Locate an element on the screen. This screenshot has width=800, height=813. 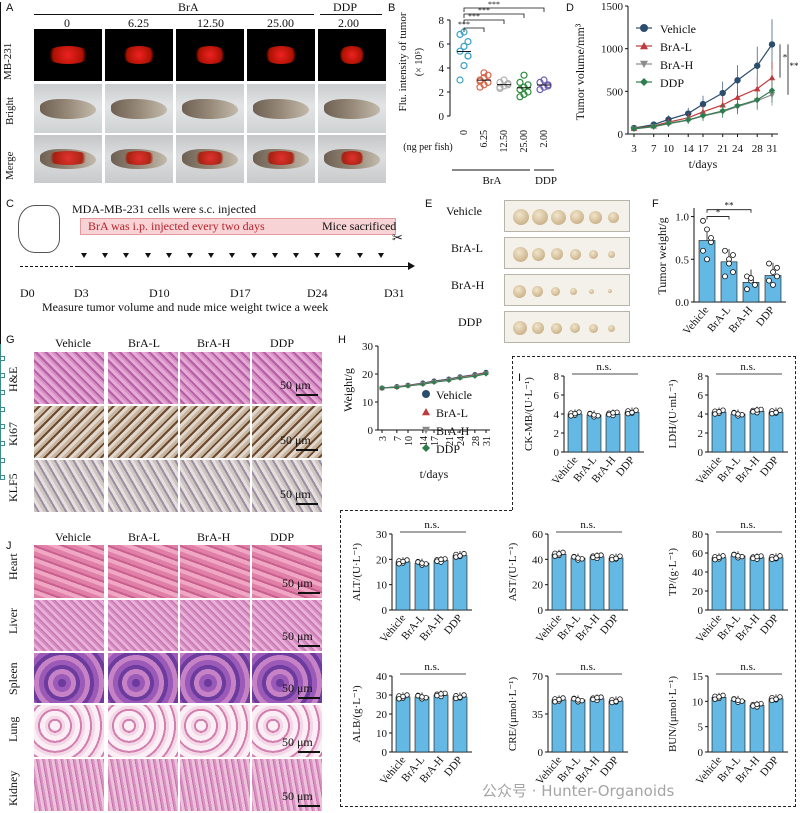
timeline-dashed is located at coordinates (49, 266).